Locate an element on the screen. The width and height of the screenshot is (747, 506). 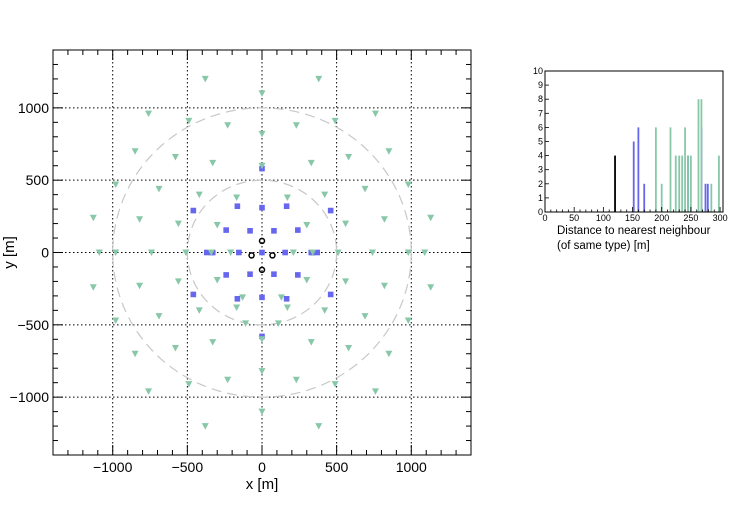
inset-y-tick-label: 7 is located at coordinates (540, 113).